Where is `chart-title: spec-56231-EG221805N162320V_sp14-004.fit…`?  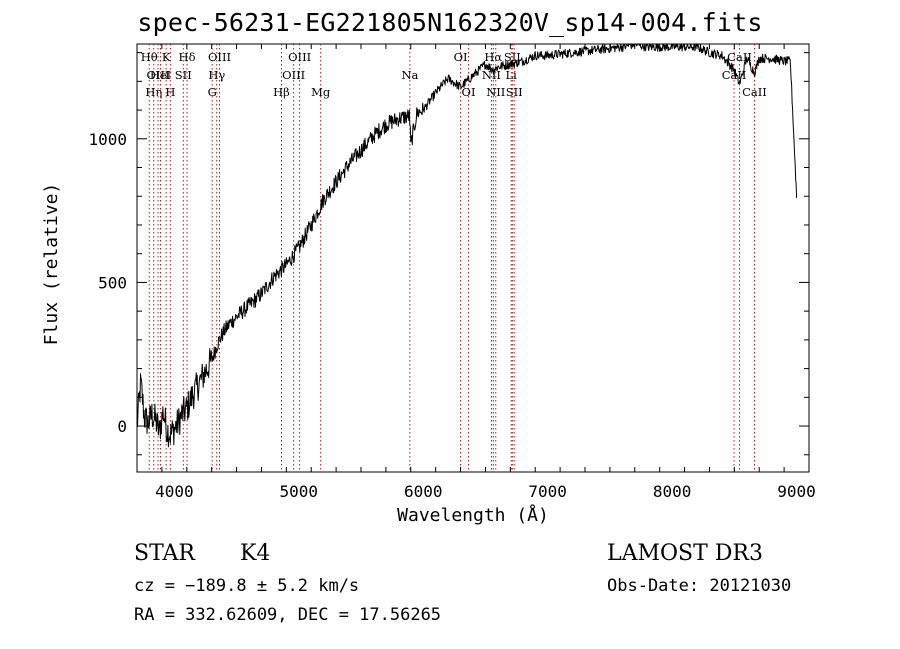 chart-title: spec-56231-EG221805N162320V_sp14-004.fit… is located at coordinates (450, 22).